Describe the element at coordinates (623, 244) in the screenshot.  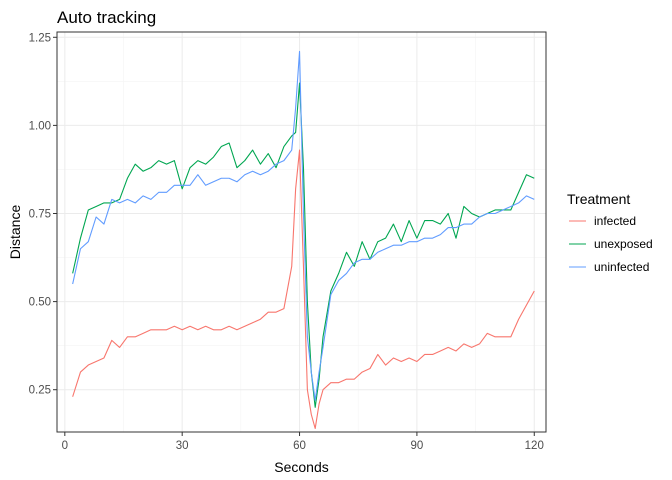
I see `legend-label-unexposed: unexposed` at that location.